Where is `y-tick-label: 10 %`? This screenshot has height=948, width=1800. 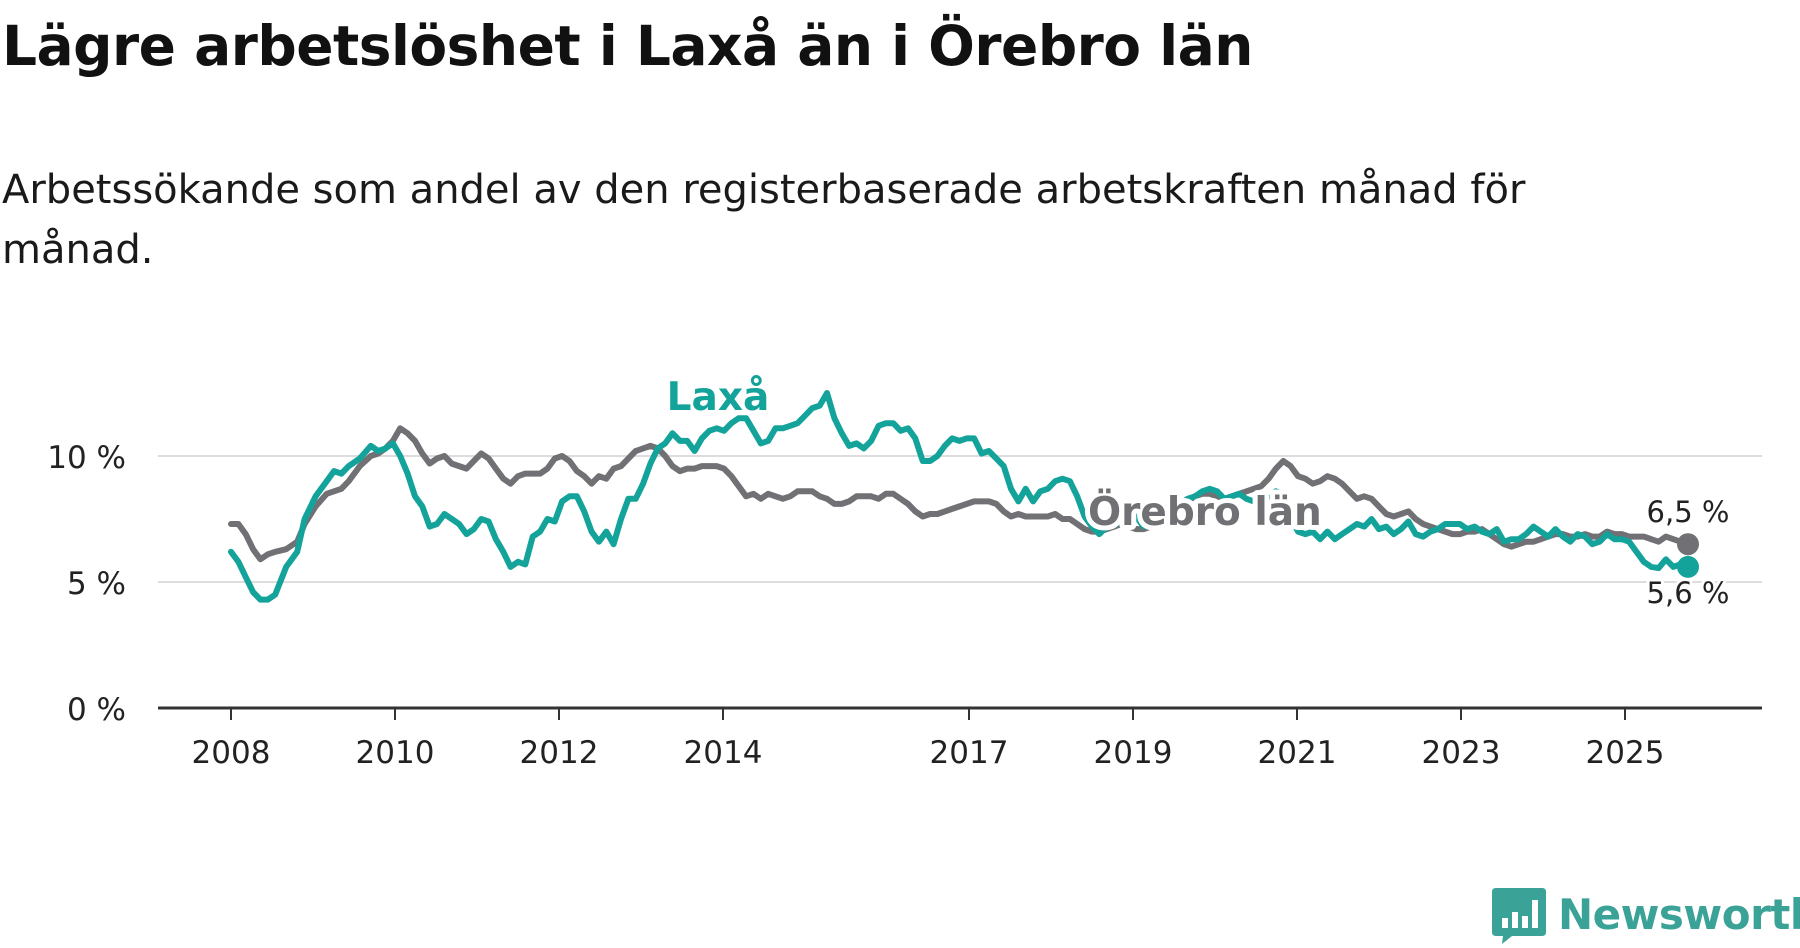 y-tick-label: 10 % is located at coordinates (86, 458).